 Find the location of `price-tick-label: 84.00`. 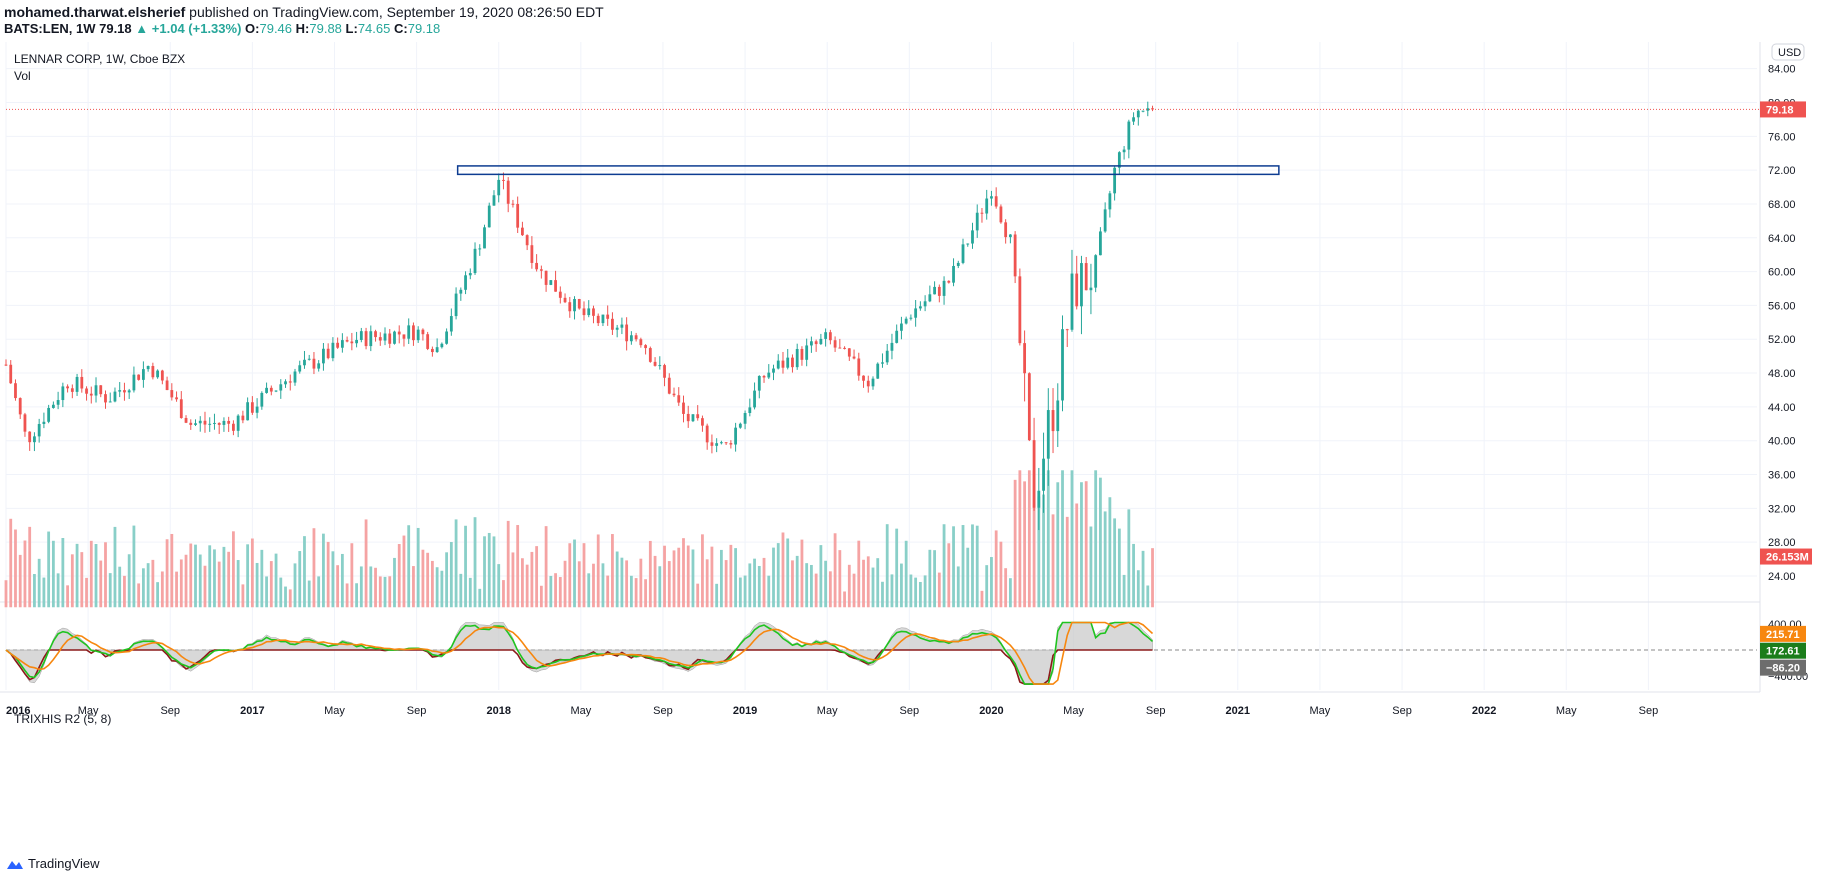

price-tick-label: 84.00 is located at coordinates (1782, 70).